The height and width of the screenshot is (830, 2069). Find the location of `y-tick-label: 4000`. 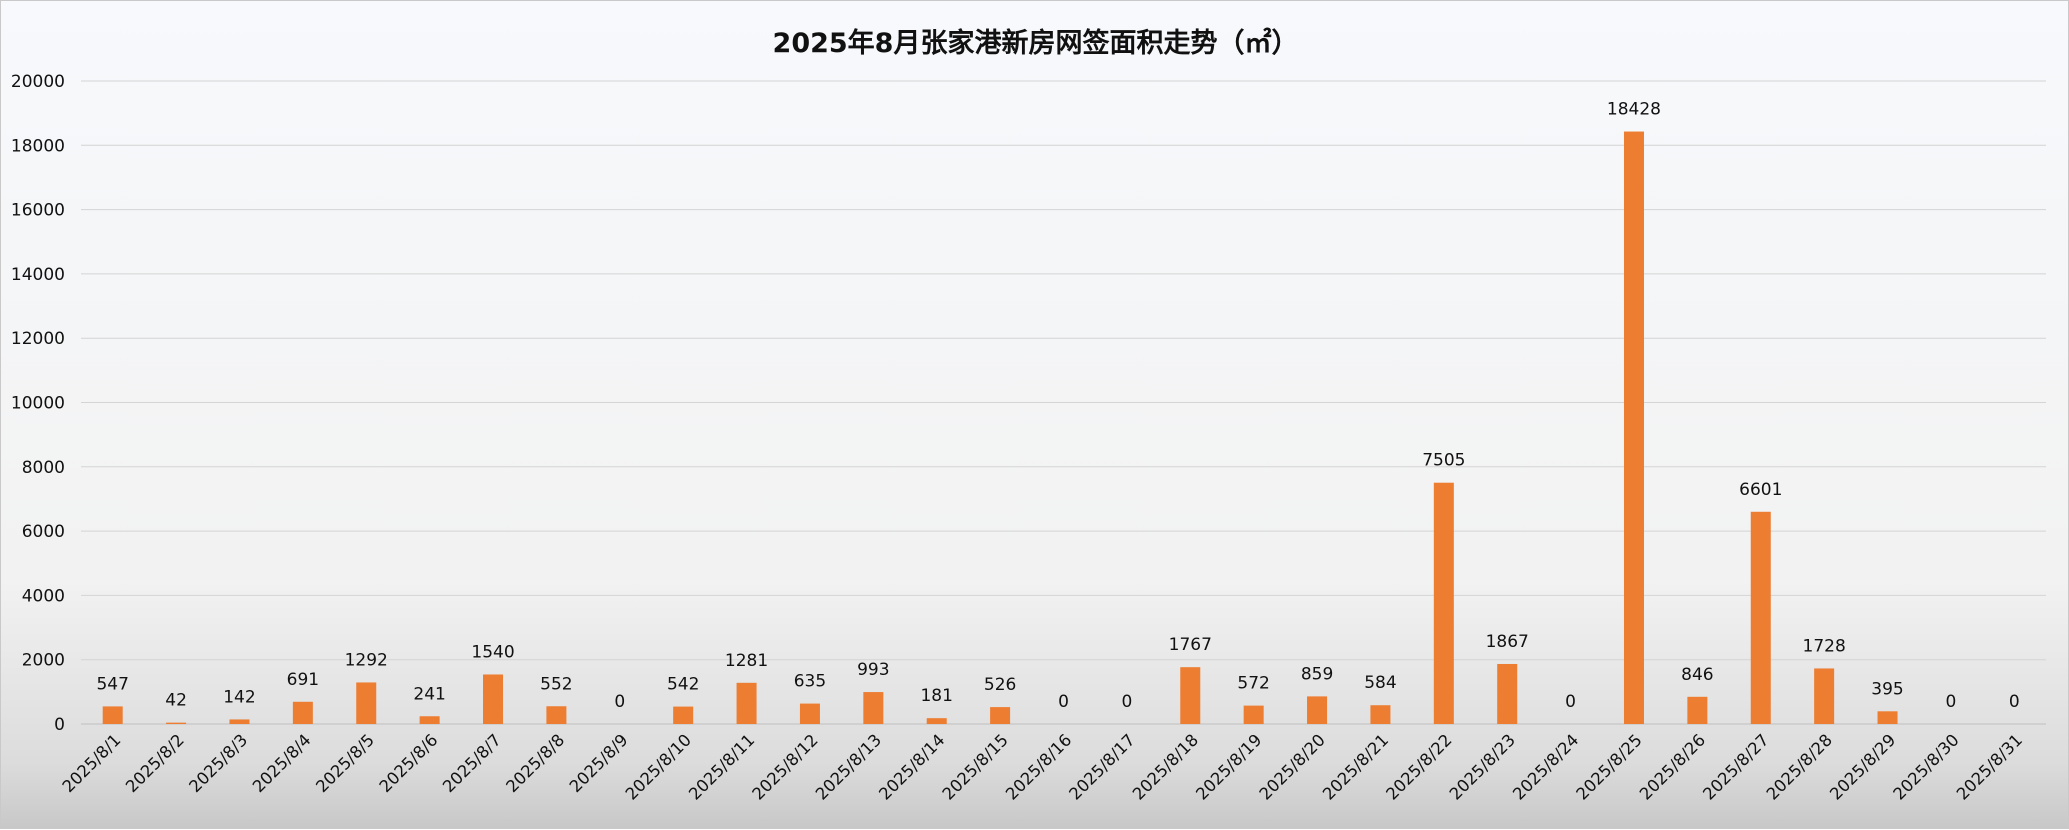

y-tick-label: 4000 is located at coordinates (43, 596).